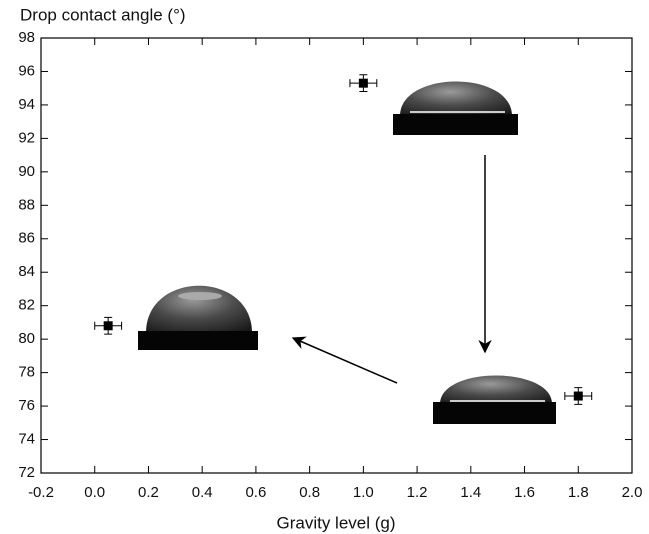 The width and height of the screenshot is (649, 534). I want to click on y-tick-label: 96, so click(26, 70).